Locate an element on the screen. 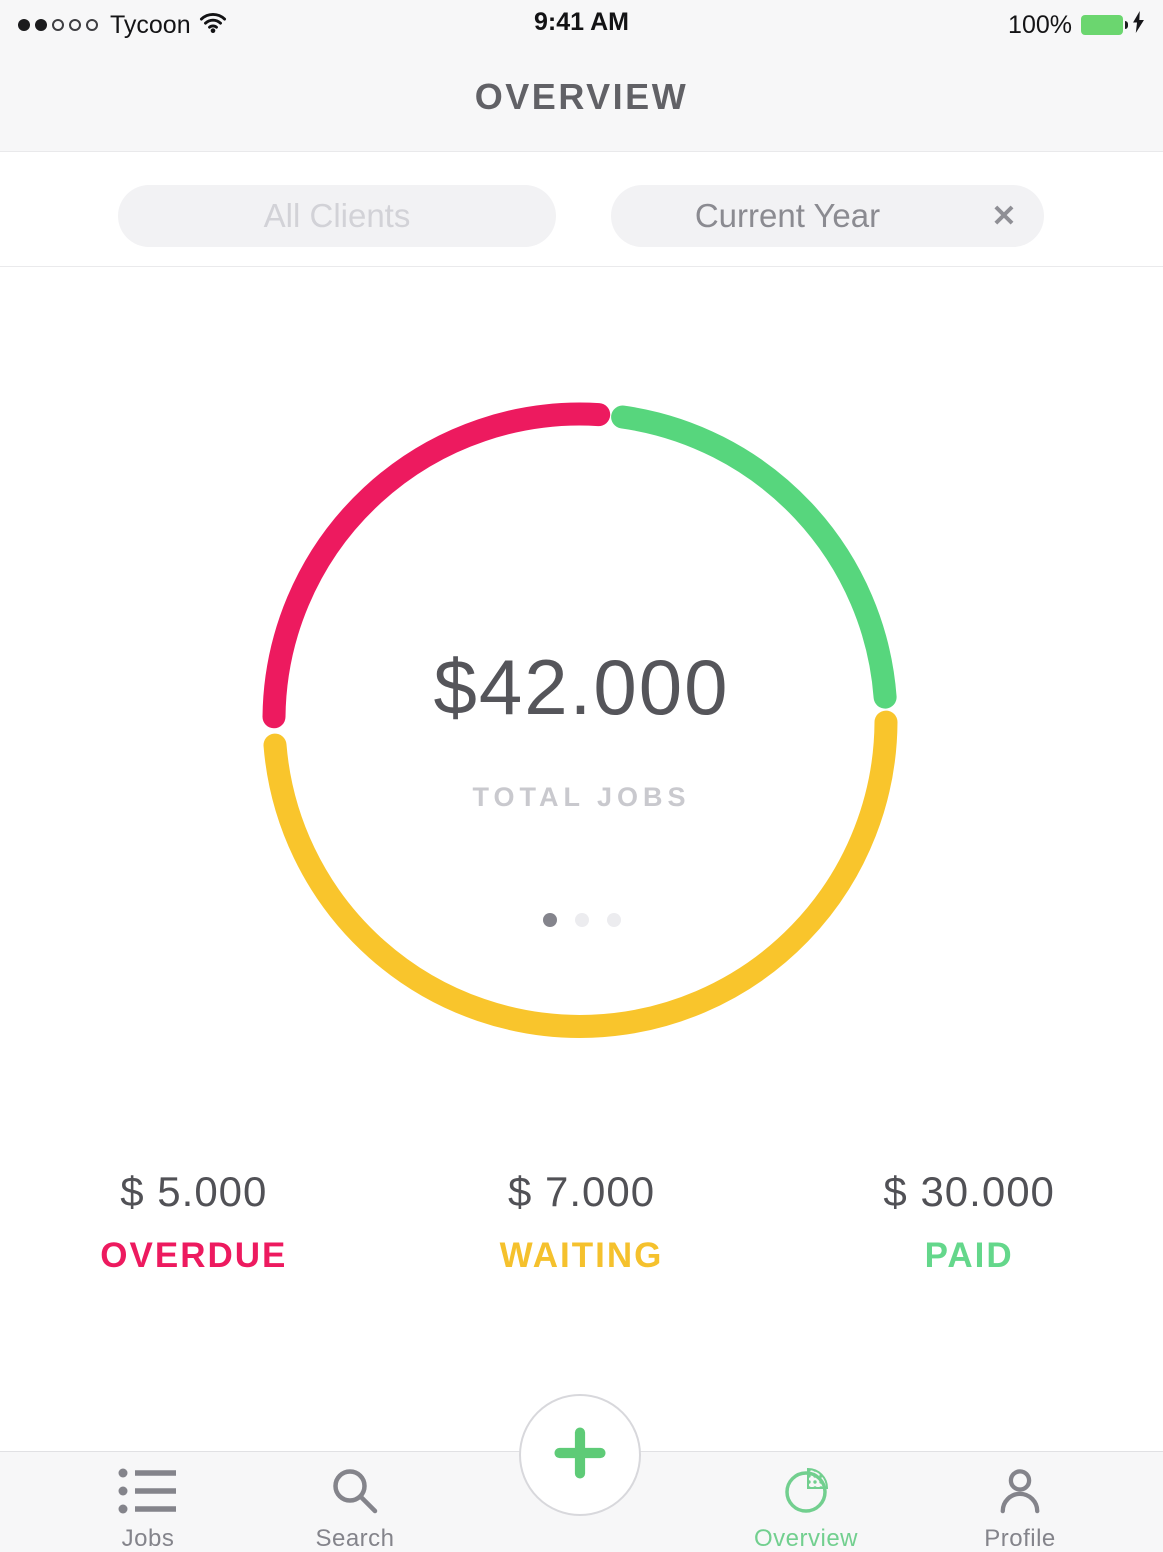  all-clients-filter: All Clients is located at coordinates (337, 216).